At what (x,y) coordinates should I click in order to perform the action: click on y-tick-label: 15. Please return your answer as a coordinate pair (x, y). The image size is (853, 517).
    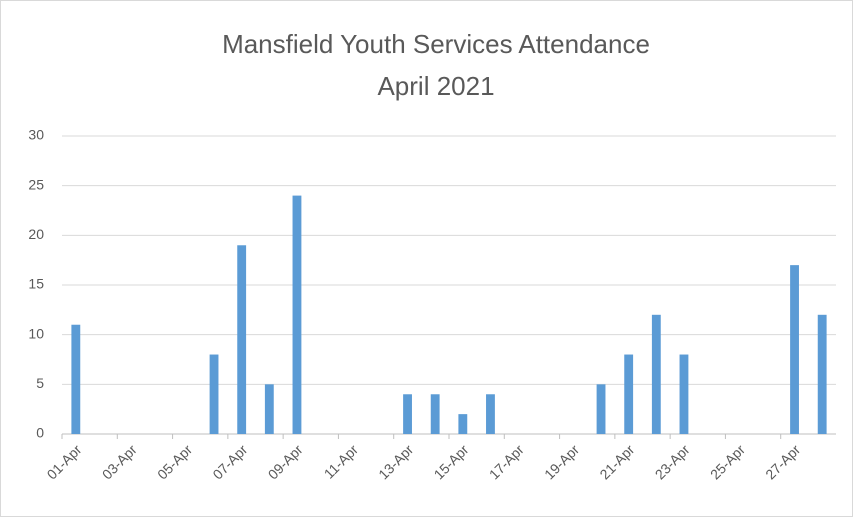
    Looking at the image, I should click on (36, 284).